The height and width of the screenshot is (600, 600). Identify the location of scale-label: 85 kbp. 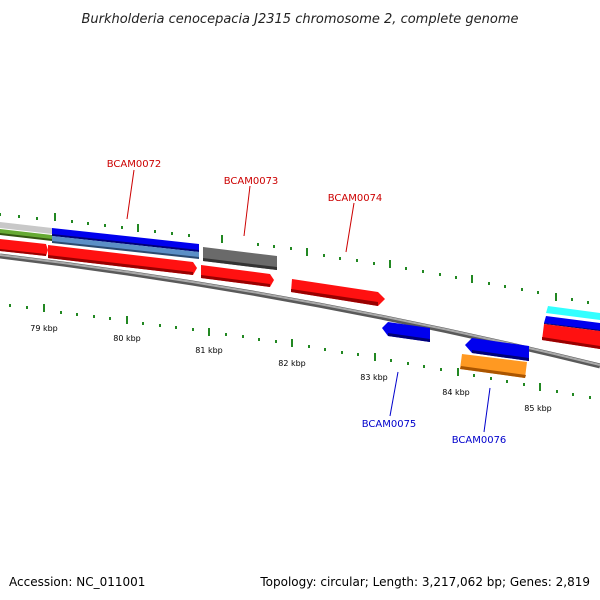
(538, 408).